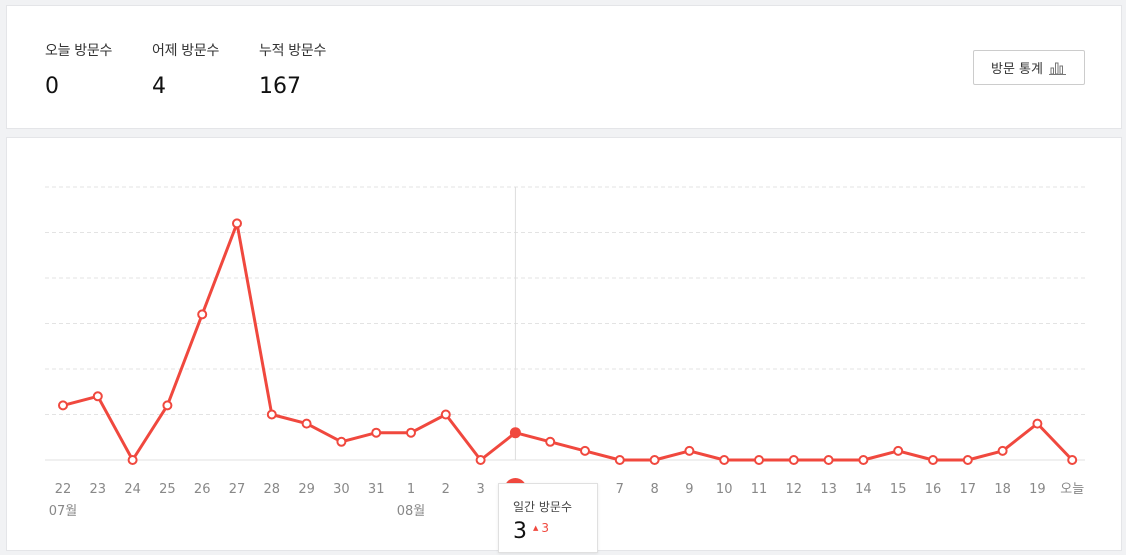  Describe the element at coordinates (272, 489) in the screenshot. I see `x-tick-label: 28` at that location.